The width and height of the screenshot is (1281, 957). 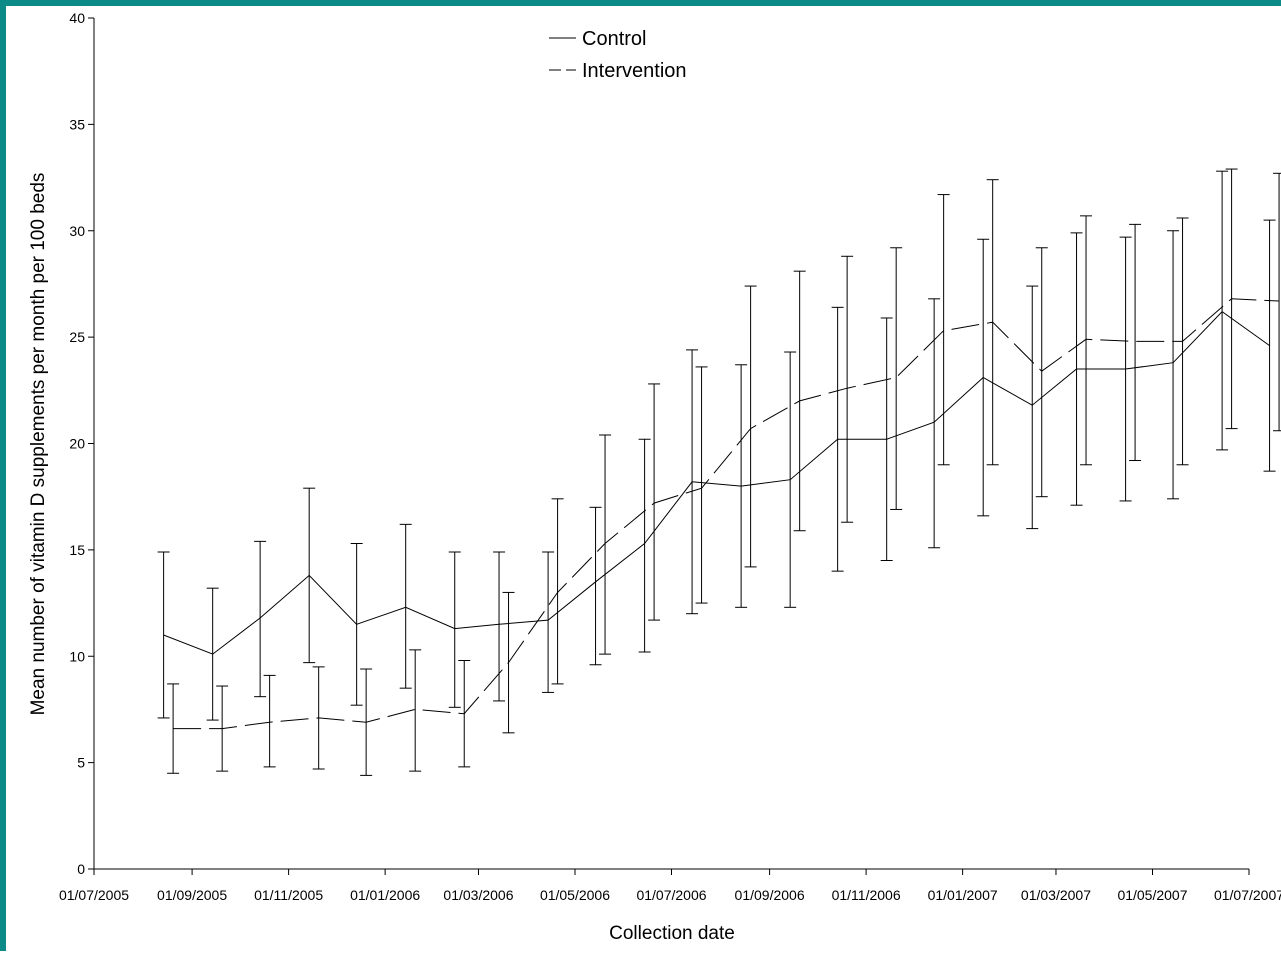 What do you see at coordinates (77, 550) in the screenshot?
I see `y-tick-label: 15` at bounding box center [77, 550].